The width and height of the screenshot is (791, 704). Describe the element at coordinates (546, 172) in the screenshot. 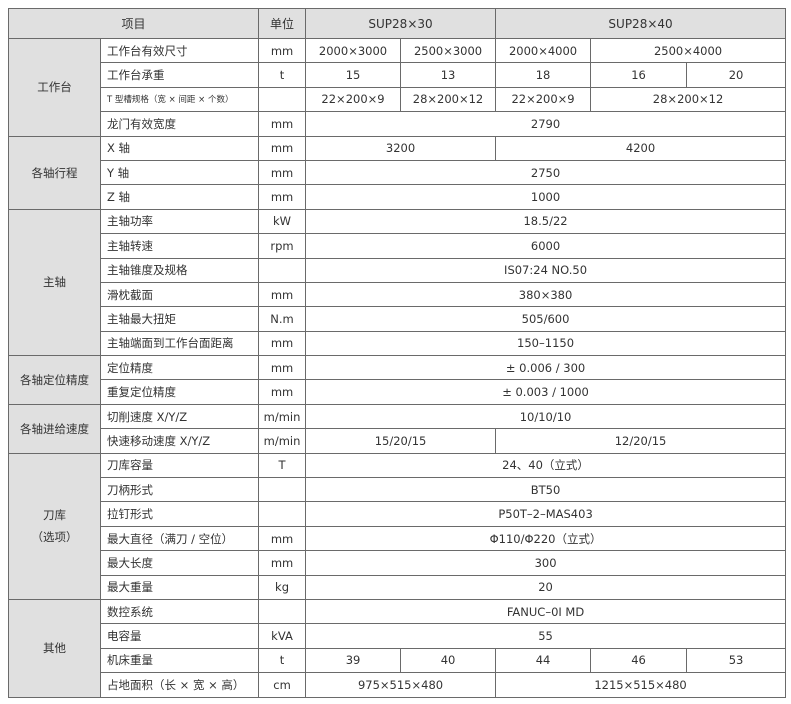

I see `value-cell: 2750` at that location.